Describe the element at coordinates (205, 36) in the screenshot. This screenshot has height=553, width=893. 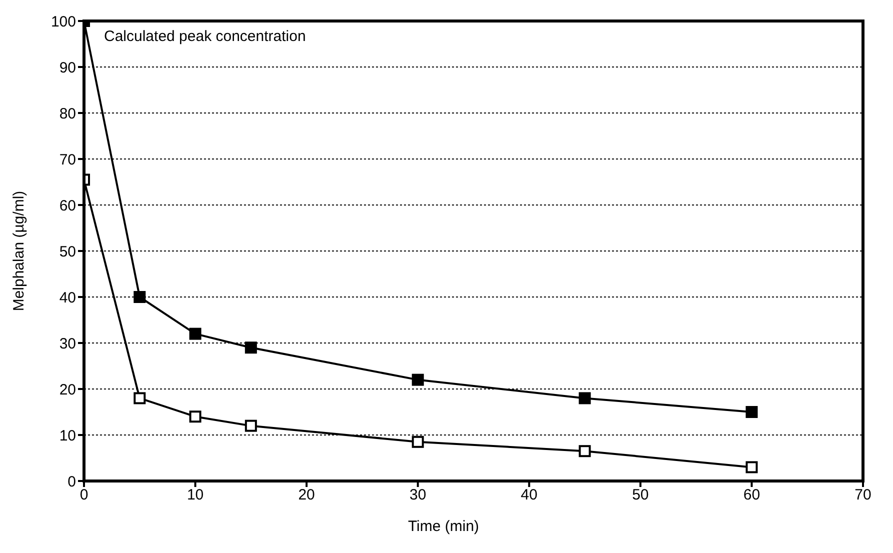
I see `annotation: Calculated peak concentration` at that location.